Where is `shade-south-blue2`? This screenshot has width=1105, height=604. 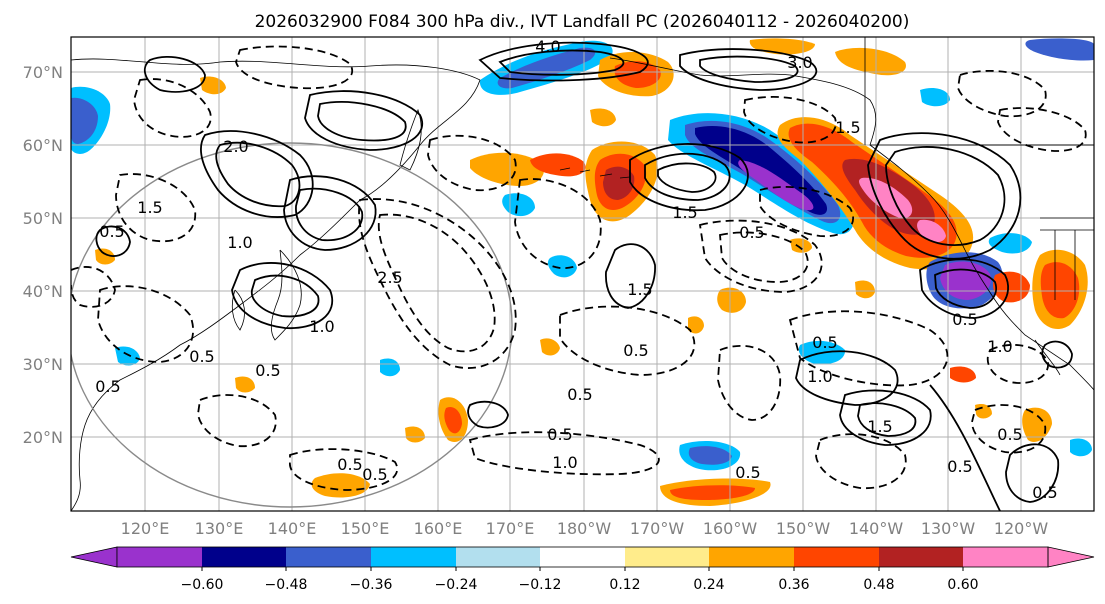 shade-south-blue2 is located at coordinates (710, 455).